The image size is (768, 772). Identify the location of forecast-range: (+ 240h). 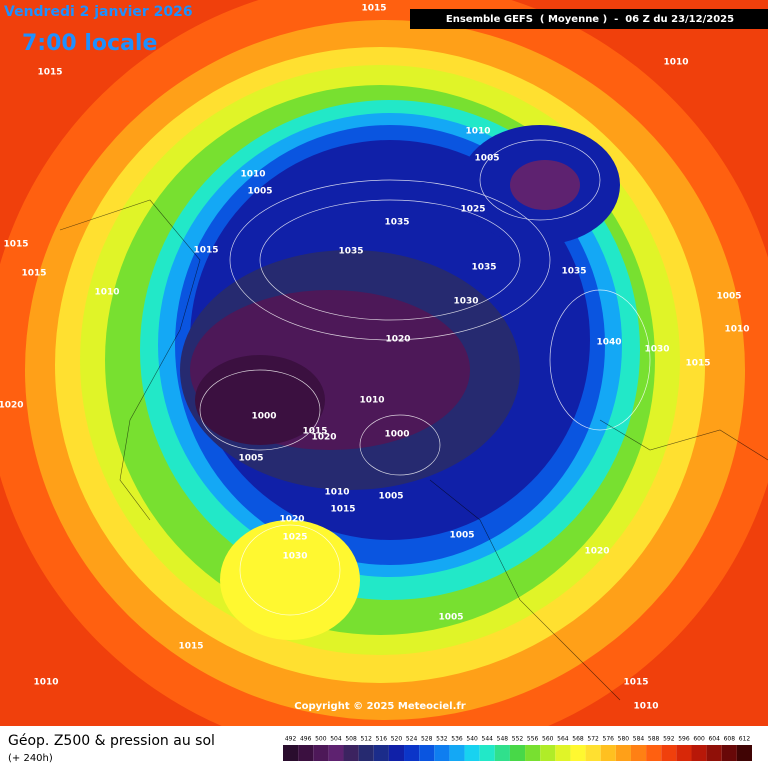
(30, 758).